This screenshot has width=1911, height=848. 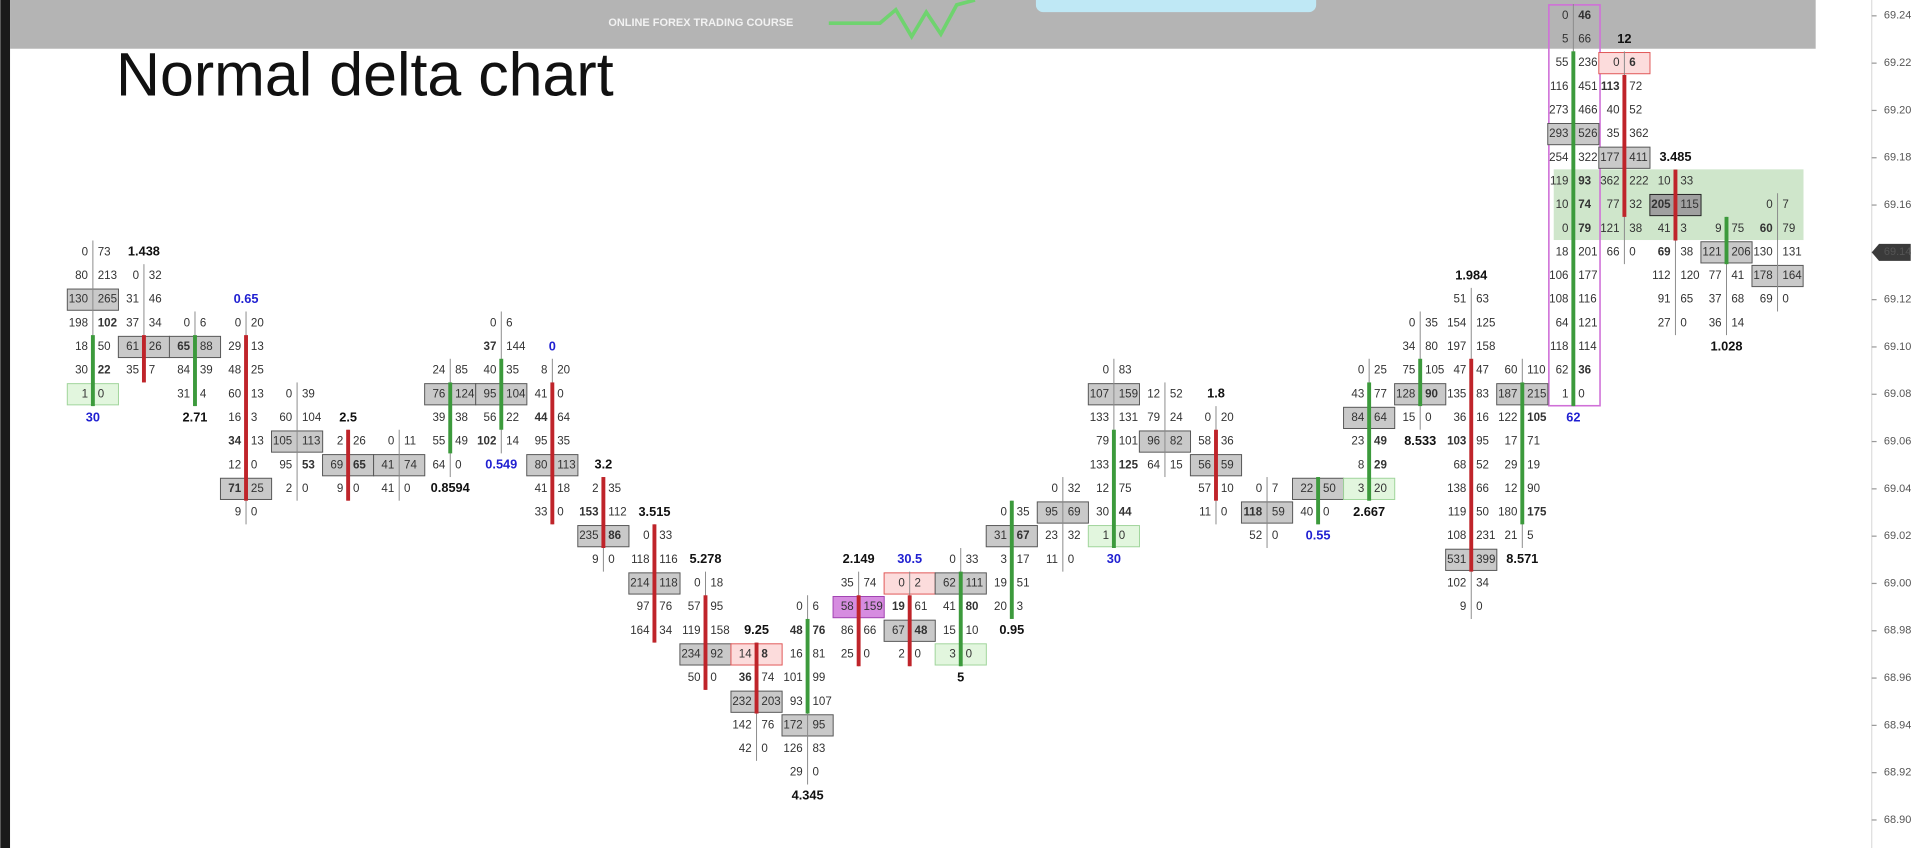 What do you see at coordinates (1456, 347) in the screenshot?
I see `bid-volume: 197` at bounding box center [1456, 347].